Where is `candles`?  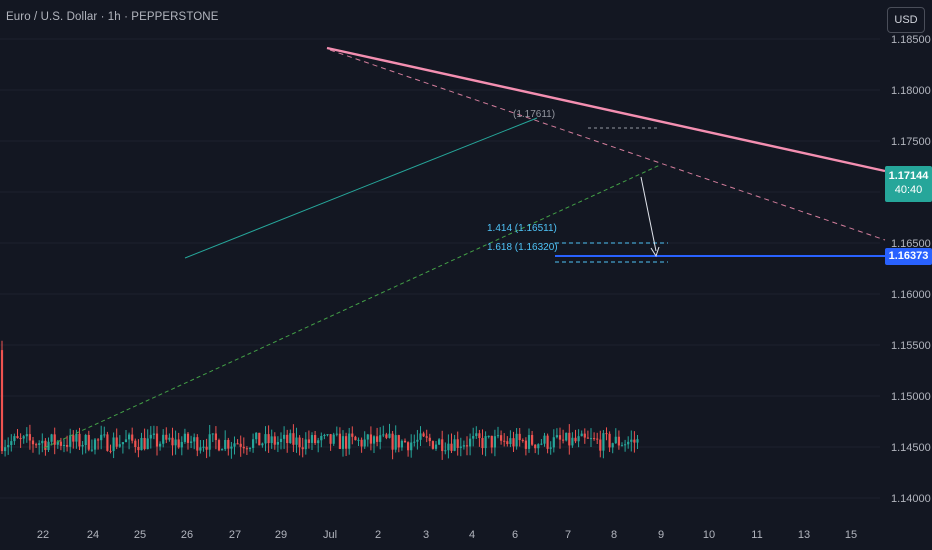
candles is located at coordinates (319, 400).